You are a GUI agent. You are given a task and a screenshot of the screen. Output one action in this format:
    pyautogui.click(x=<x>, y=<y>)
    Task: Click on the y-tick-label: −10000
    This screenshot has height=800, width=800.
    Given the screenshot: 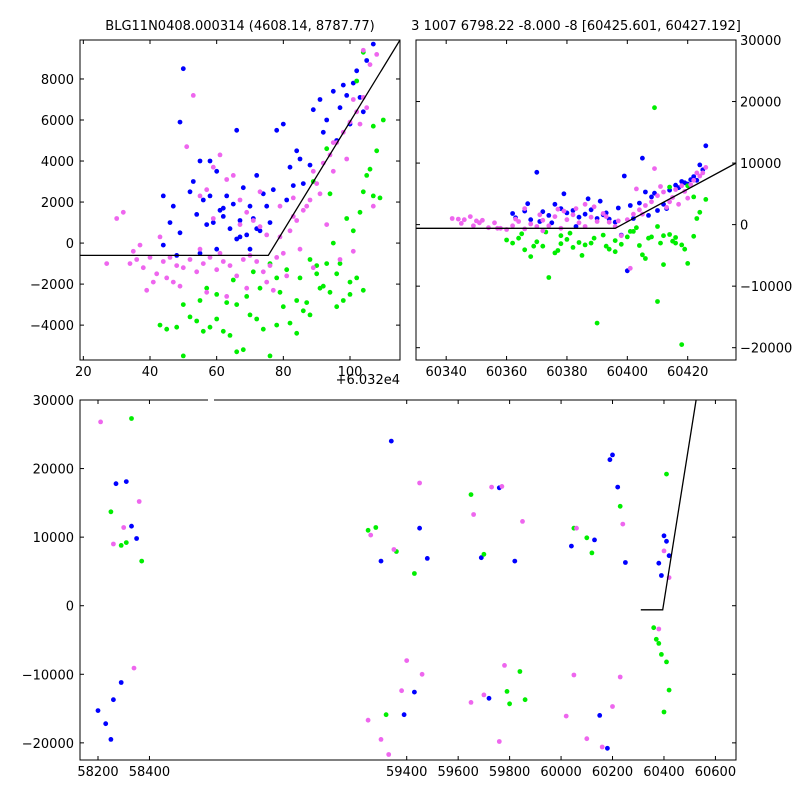 What is the action you would take?
    pyautogui.click(x=48, y=675)
    